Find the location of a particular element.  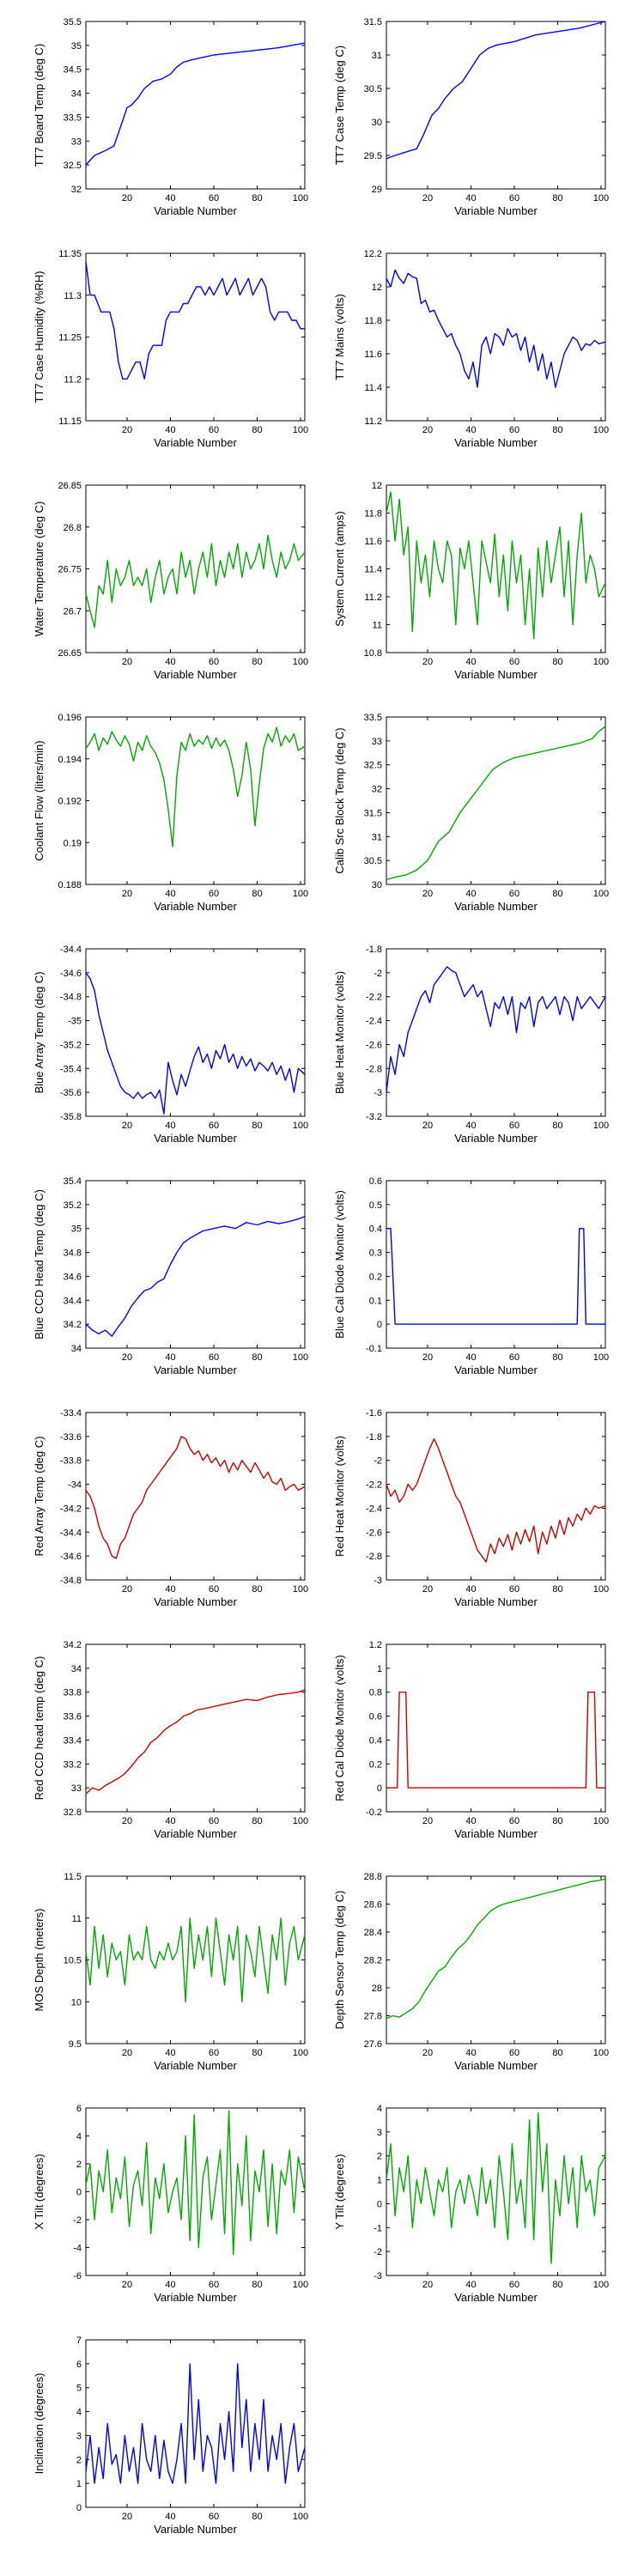

y-tick-label: 26.7 is located at coordinates (73, 611).